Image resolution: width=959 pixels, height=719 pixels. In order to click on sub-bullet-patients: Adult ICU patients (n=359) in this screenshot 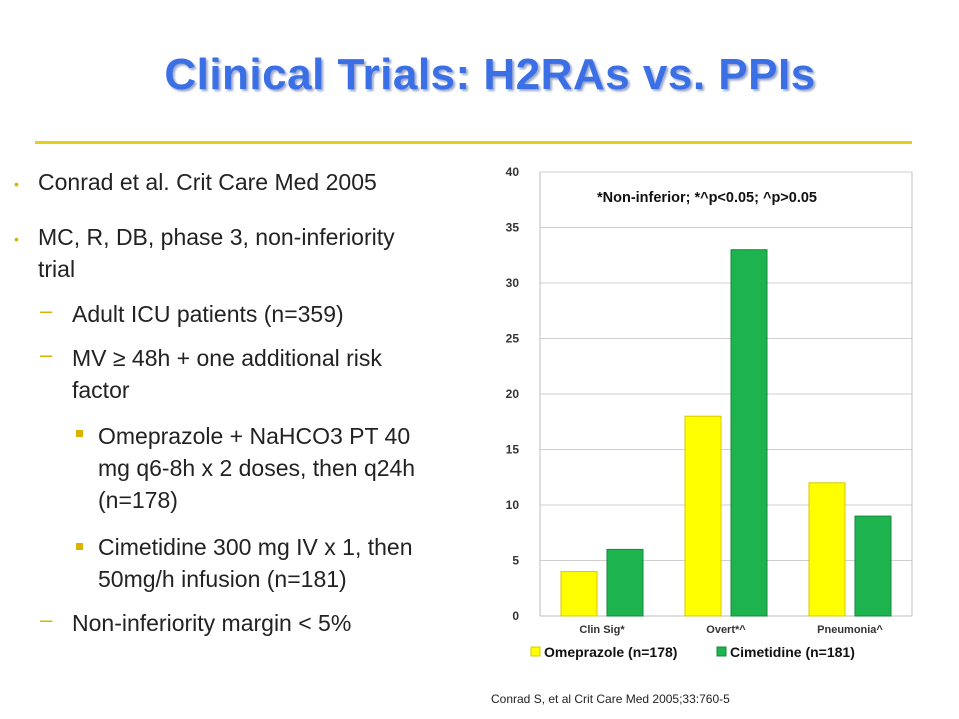, I will do `click(208, 314)`.